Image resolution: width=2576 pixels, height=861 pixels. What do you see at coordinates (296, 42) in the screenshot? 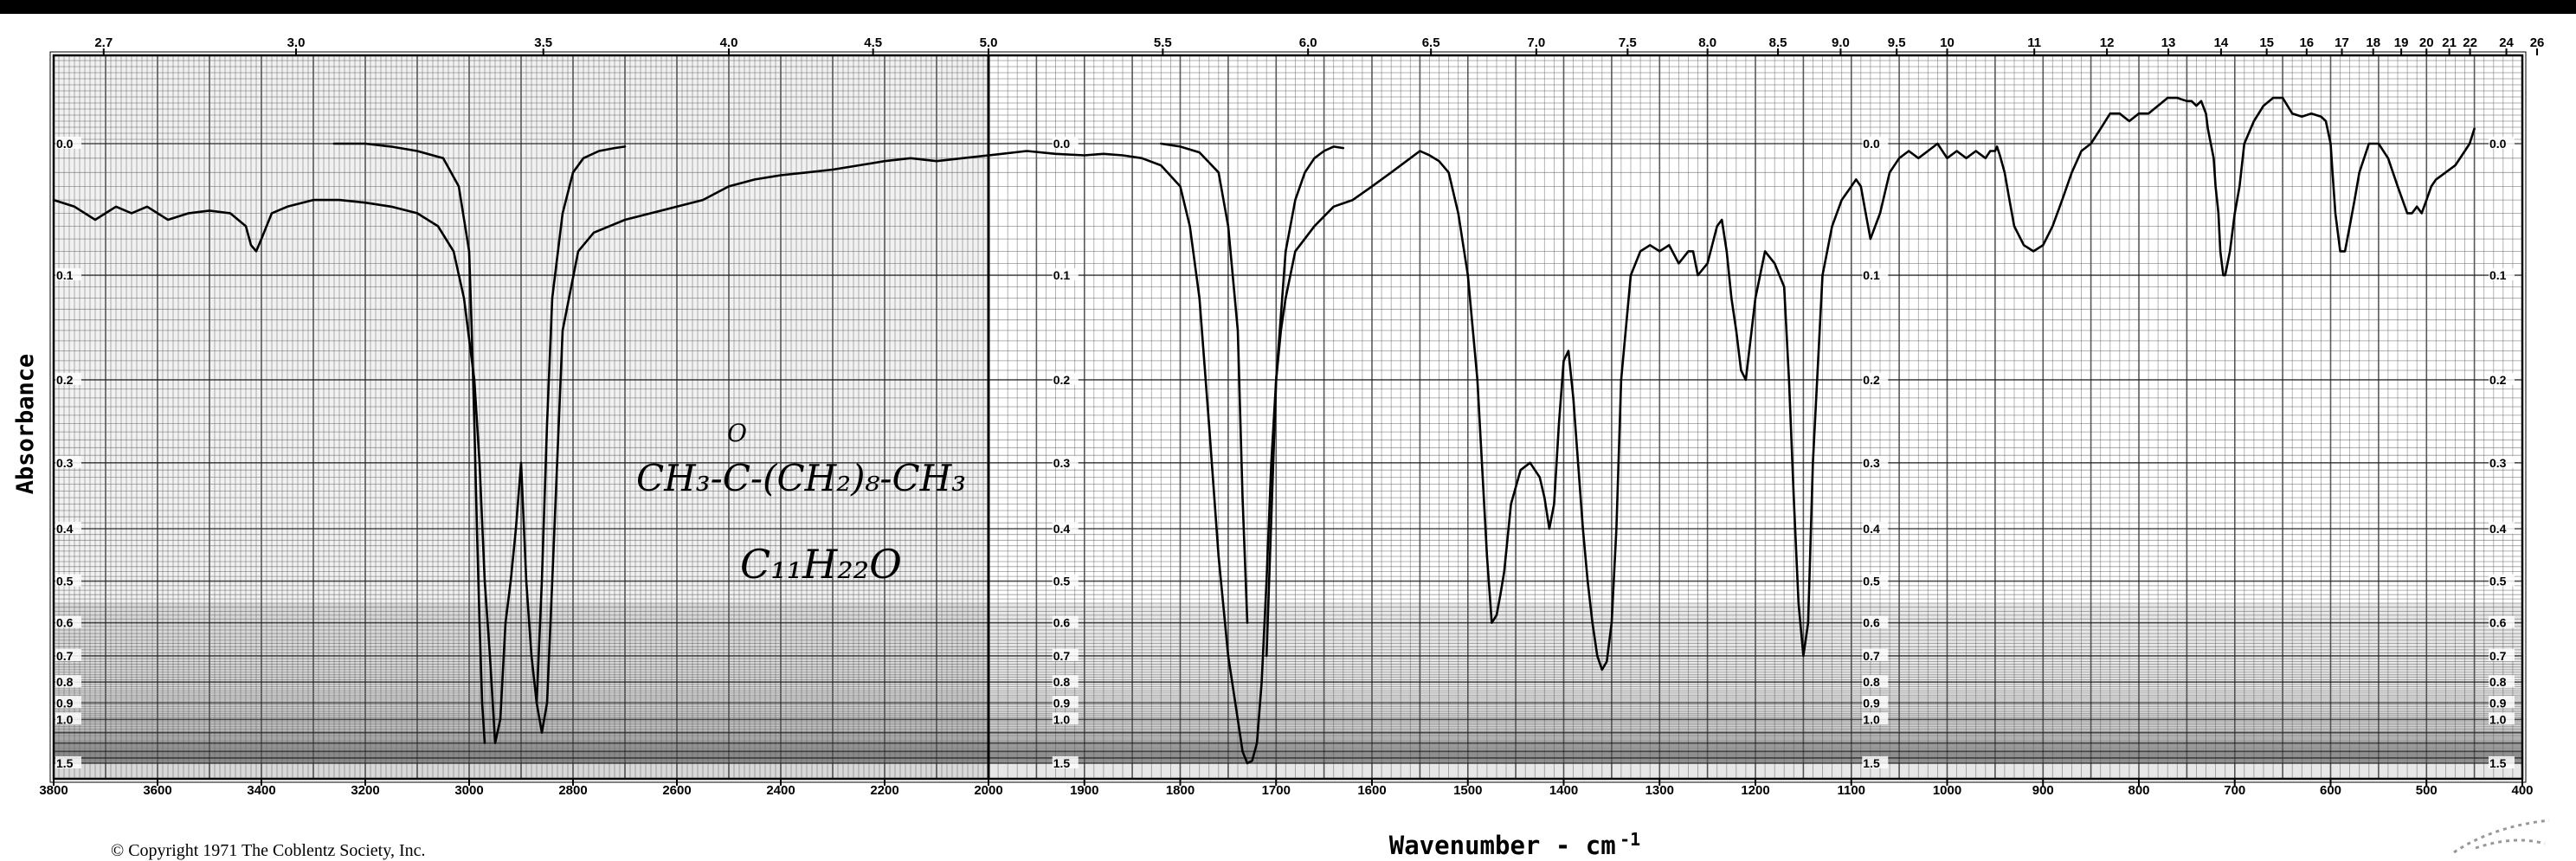
I see `top-tick-label: 3.0` at bounding box center [296, 42].